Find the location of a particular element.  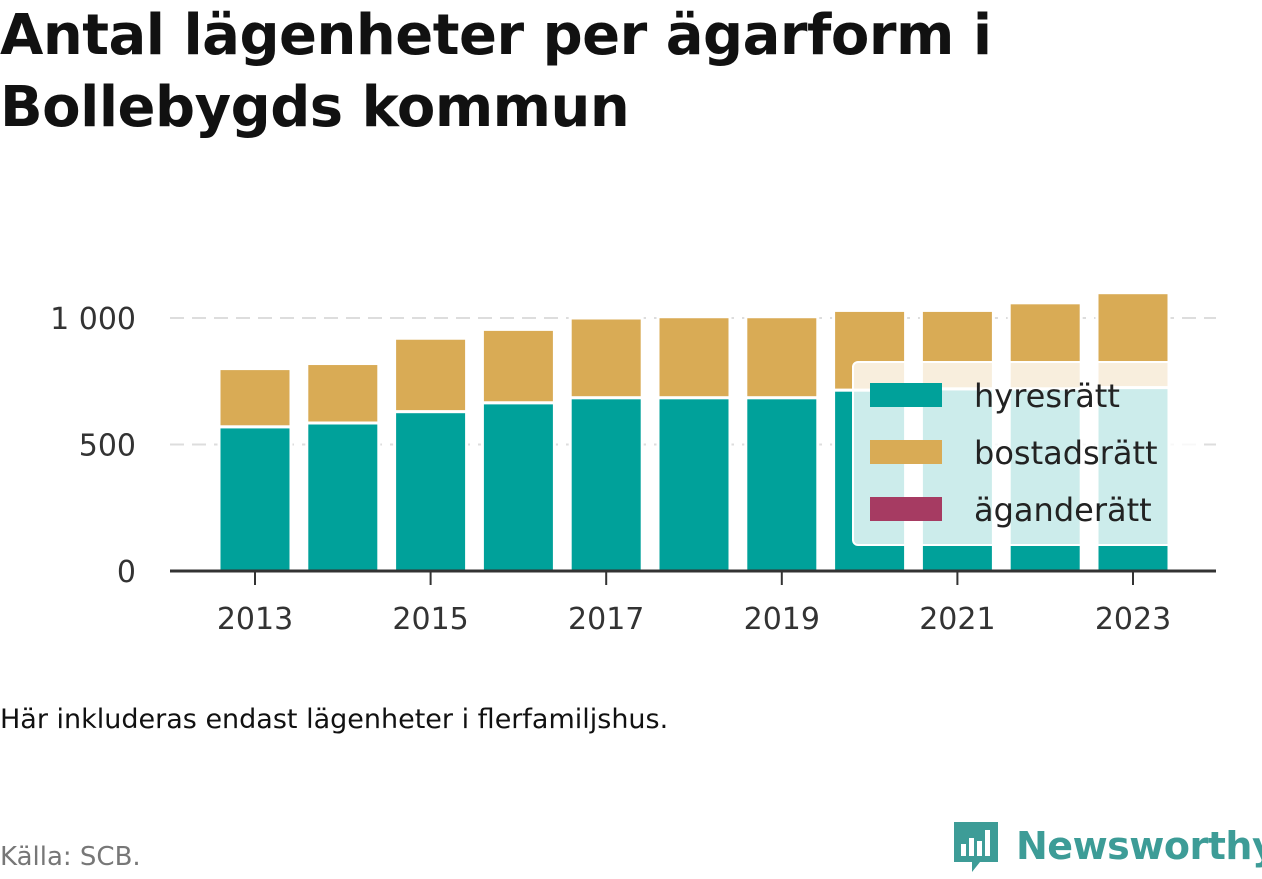

x-tick-label: 2017 is located at coordinates (606, 619).